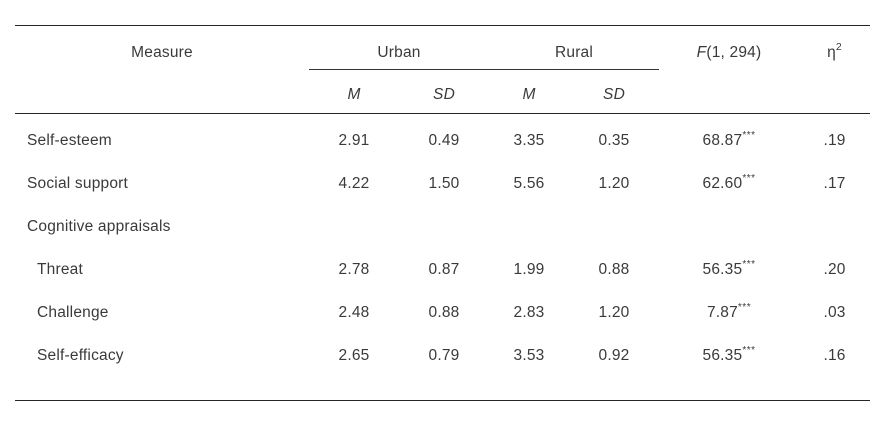 The height and width of the screenshot is (437, 884). I want to click on f-value: 68.87***, so click(729, 141).